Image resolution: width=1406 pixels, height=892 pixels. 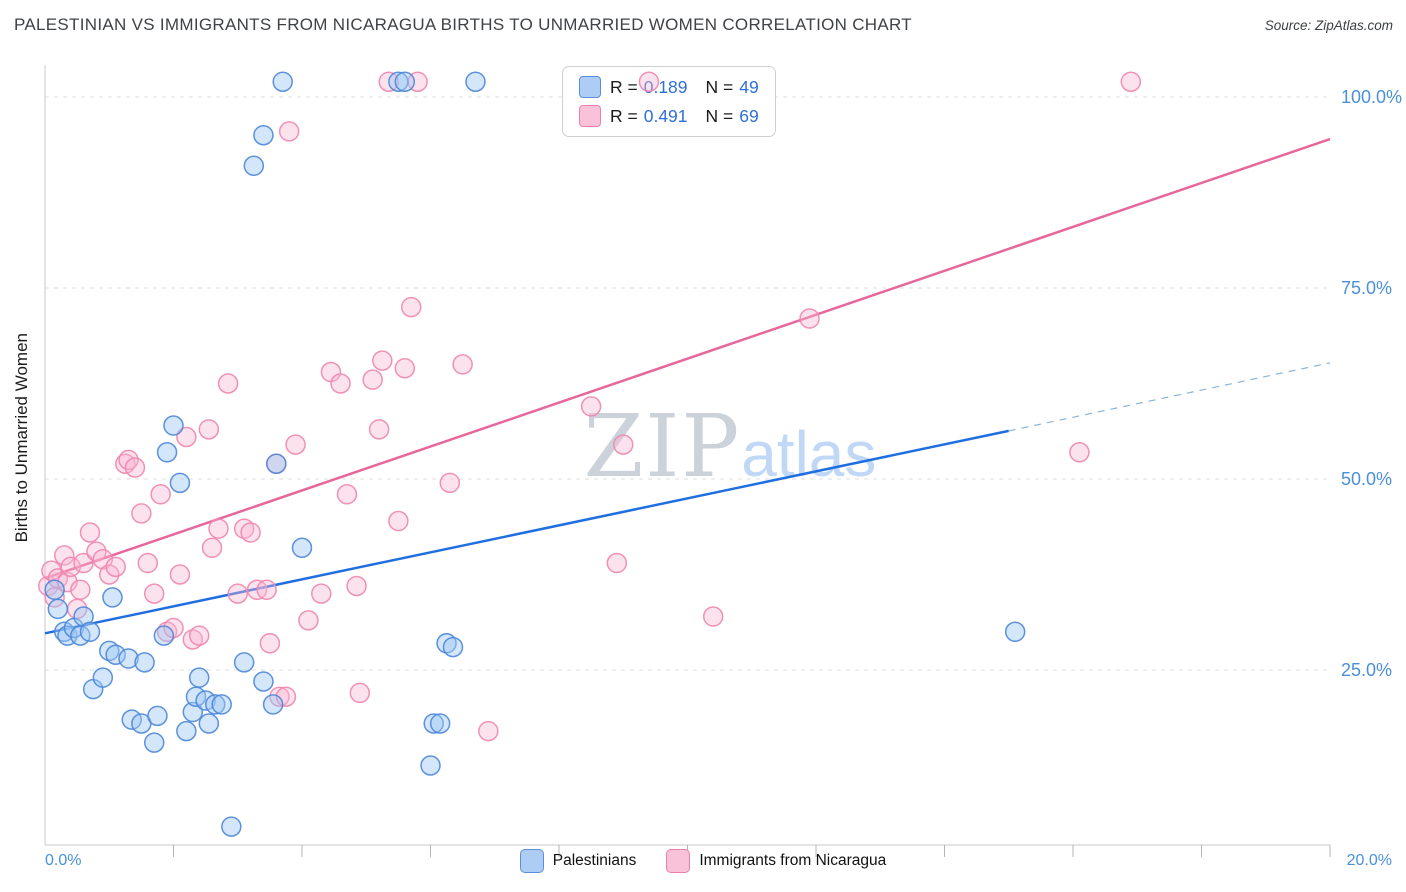 I want to click on palestinians-label: Palestinians, so click(x=594, y=860).